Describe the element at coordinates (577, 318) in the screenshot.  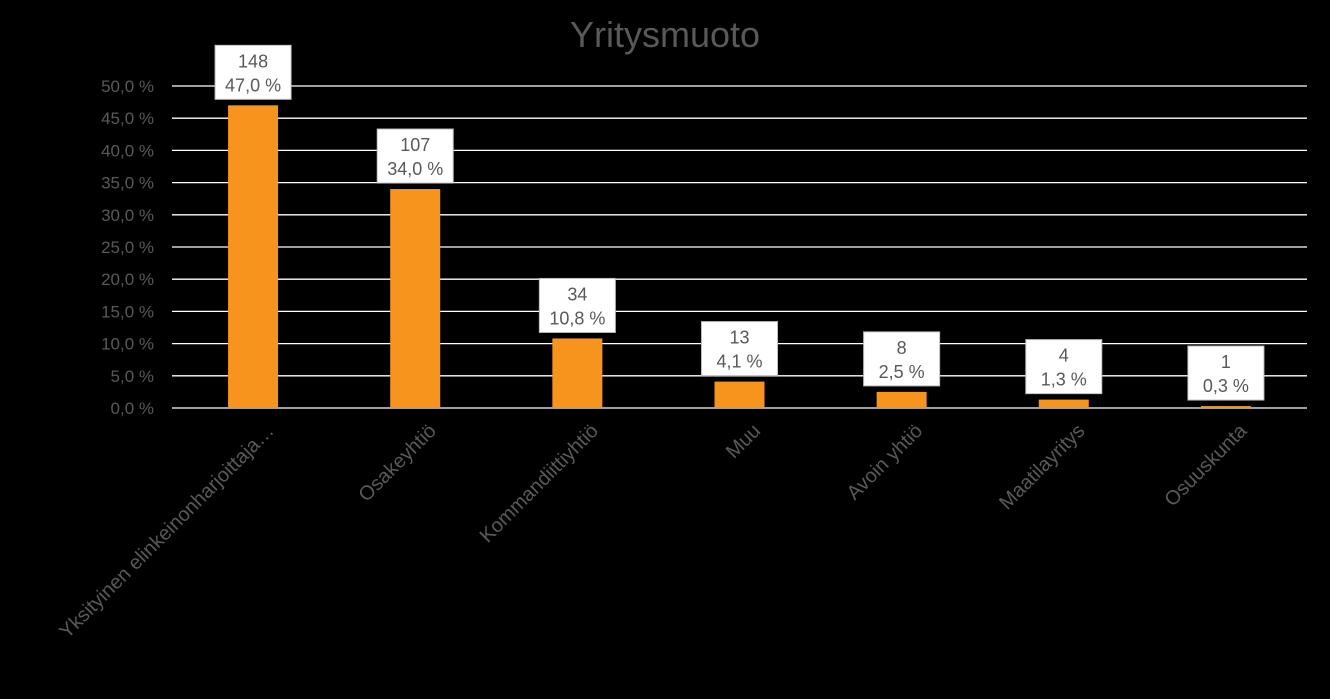
I see `data-label-percent: 10,8 %` at that location.